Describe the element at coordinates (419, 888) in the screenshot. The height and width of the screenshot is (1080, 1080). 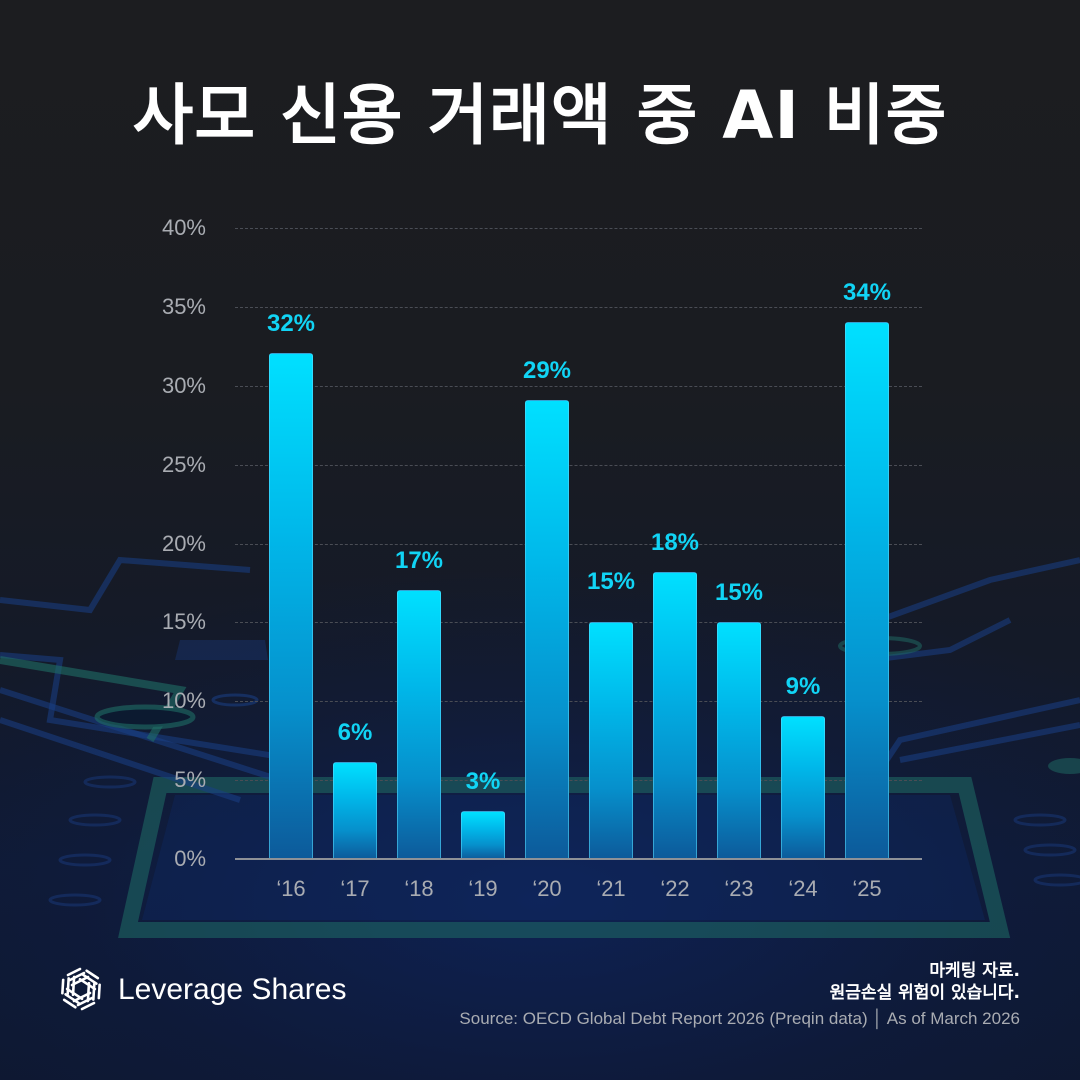
I see `x-label-2018: ‘18` at that location.